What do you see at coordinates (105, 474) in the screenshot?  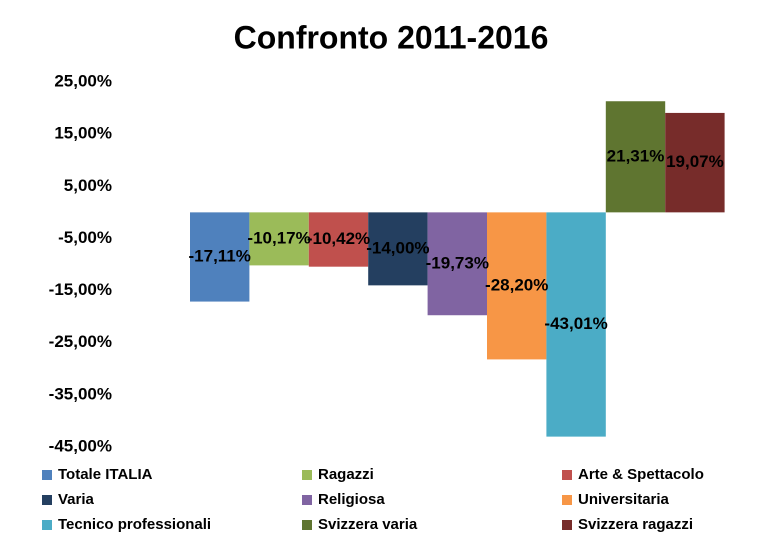 I see `legend-label: Totale ITALIA` at bounding box center [105, 474].